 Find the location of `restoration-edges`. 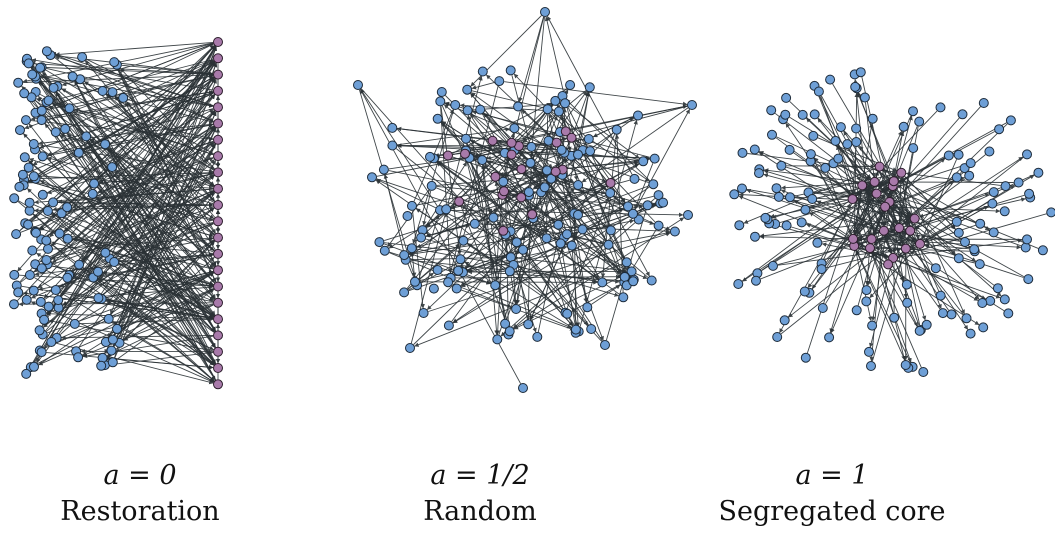

restoration-edges is located at coordinates (119, 213).